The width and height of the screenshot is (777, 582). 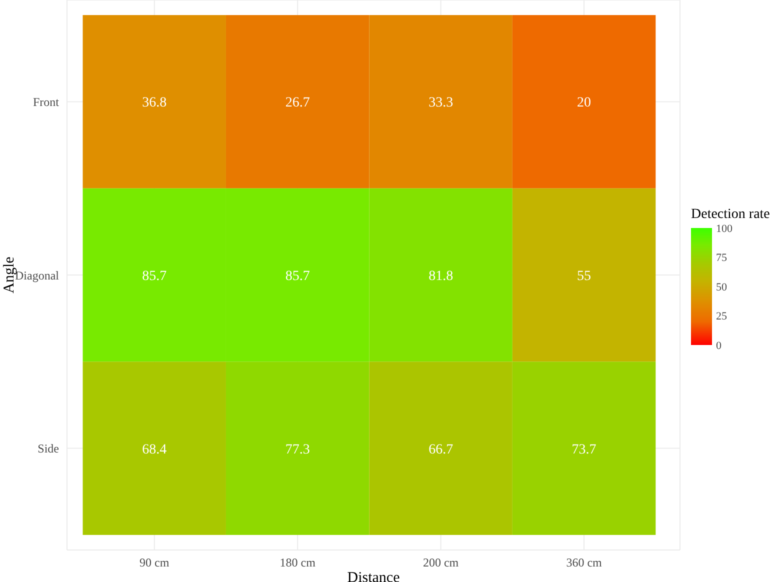 I want to click on color-bar-label: 0, so click(x=719, y=346).